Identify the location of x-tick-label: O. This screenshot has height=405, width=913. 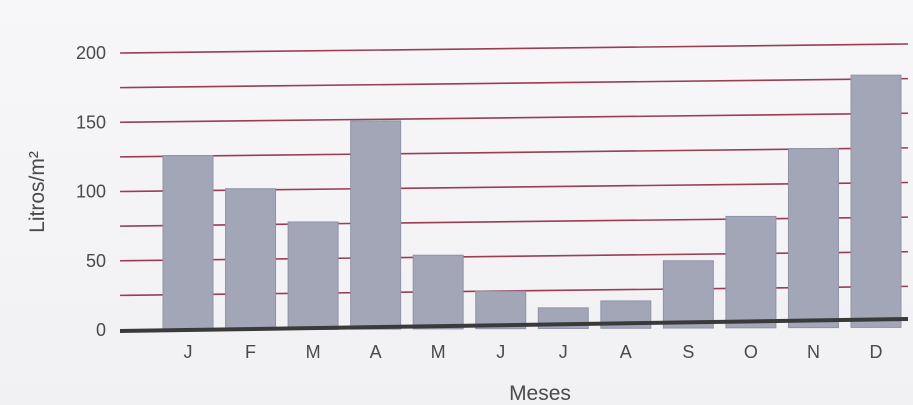
(751, 352).